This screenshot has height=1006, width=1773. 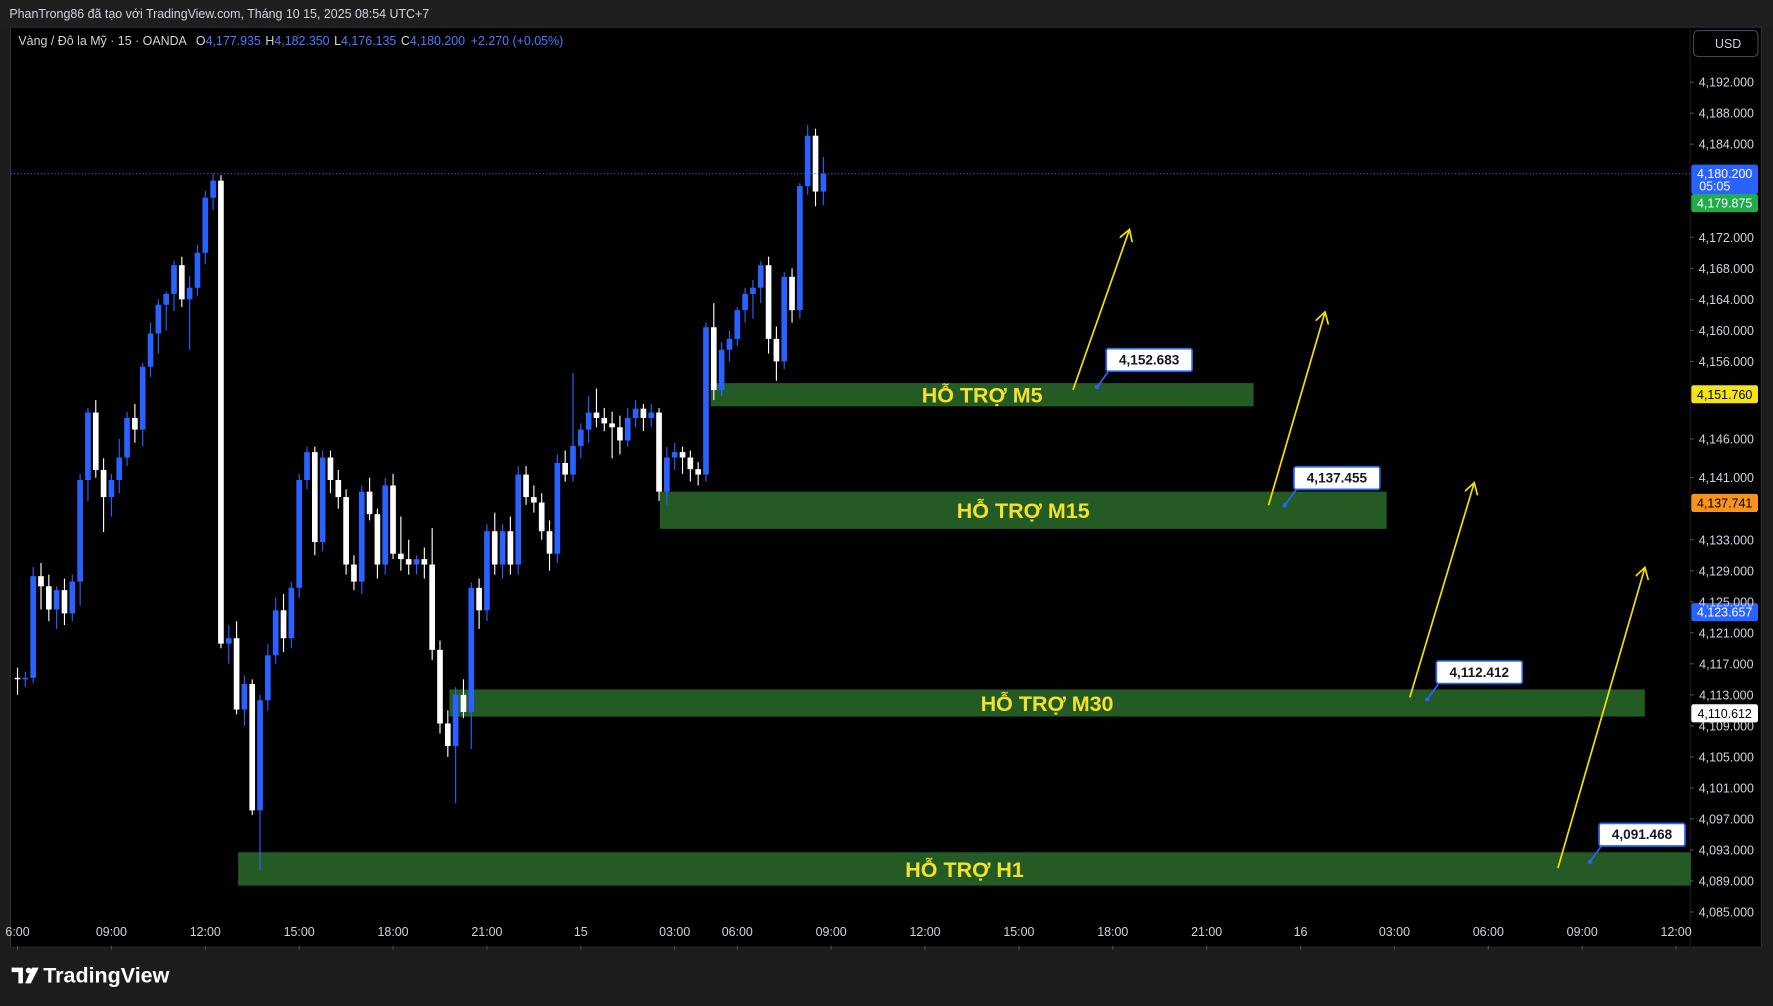 I want to click on annotation-label: 4,137.455, so click(x=1337, y=478).